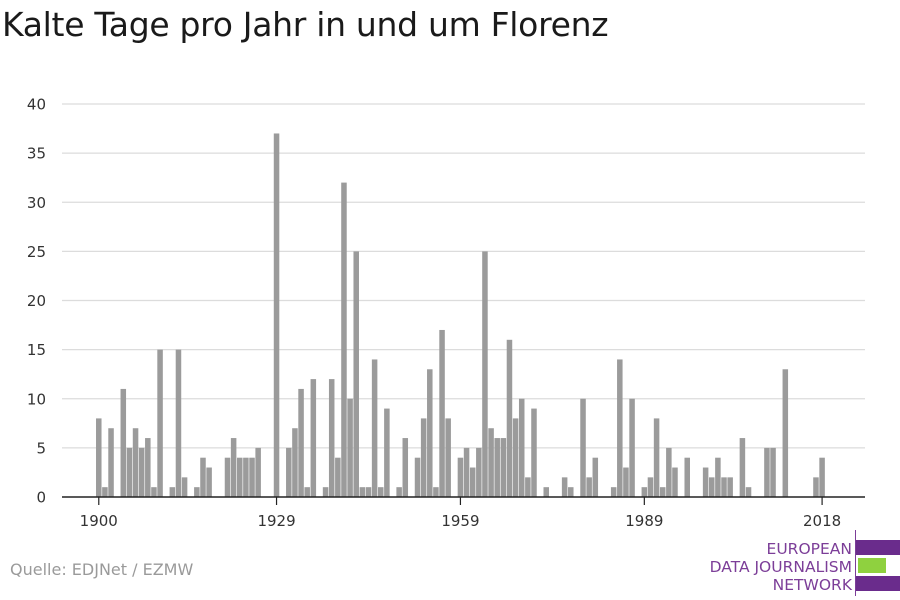 The height and width of the screenshot is (600, 900). Describe the element at coordinates (41, 448) in the screenshot. I see `y-tick-label: 5` at that location.